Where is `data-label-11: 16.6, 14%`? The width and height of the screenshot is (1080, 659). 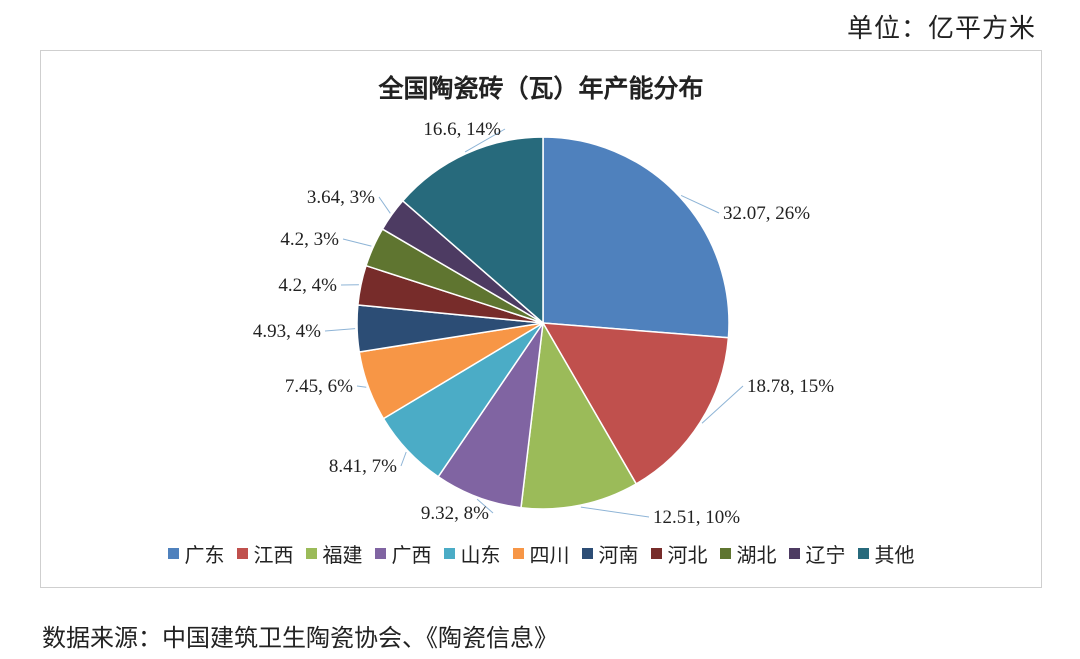 data-label-11: 16.6, 14% is located at coordinates (462, 129).